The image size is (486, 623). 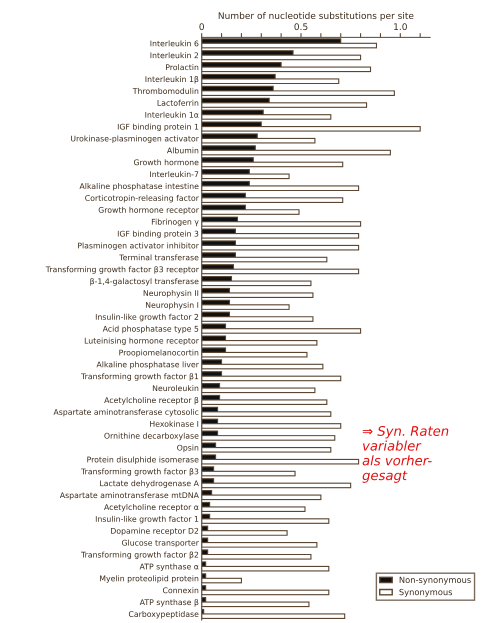 I want to click on legend-label: Synonymous, so click(x=425, y=592).